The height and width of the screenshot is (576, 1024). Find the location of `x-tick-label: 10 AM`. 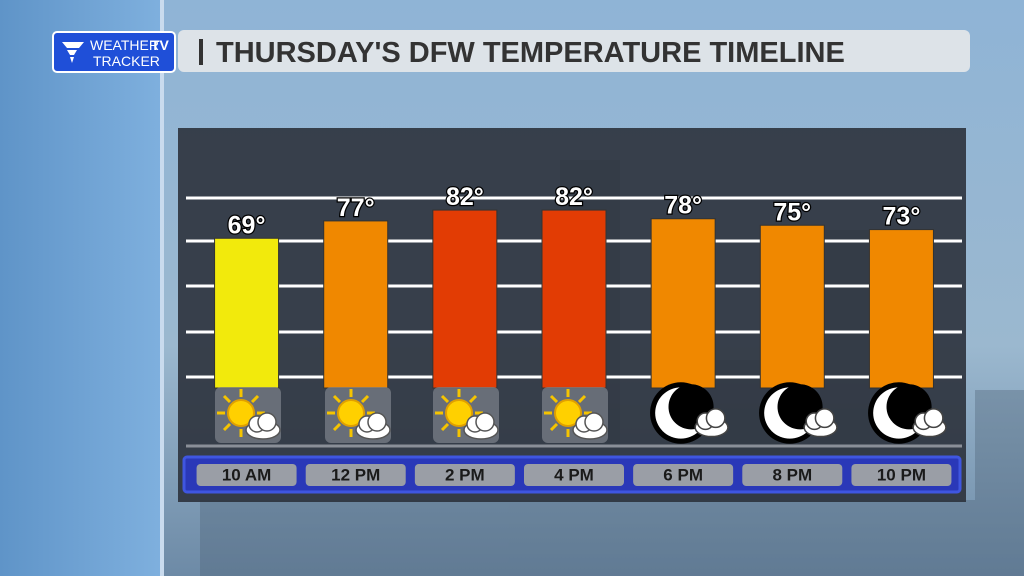

x-tick-label: 10 AM is located at coordinates (246, 474).